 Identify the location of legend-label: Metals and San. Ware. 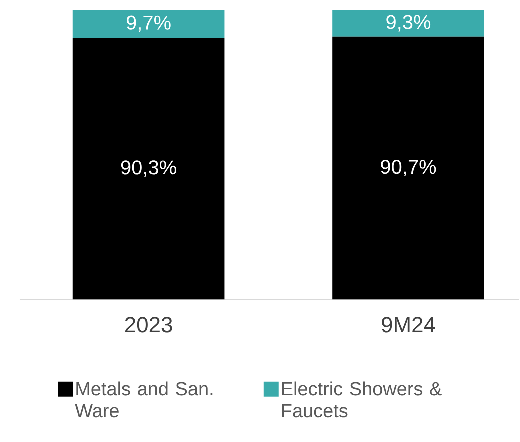
(144, 400).